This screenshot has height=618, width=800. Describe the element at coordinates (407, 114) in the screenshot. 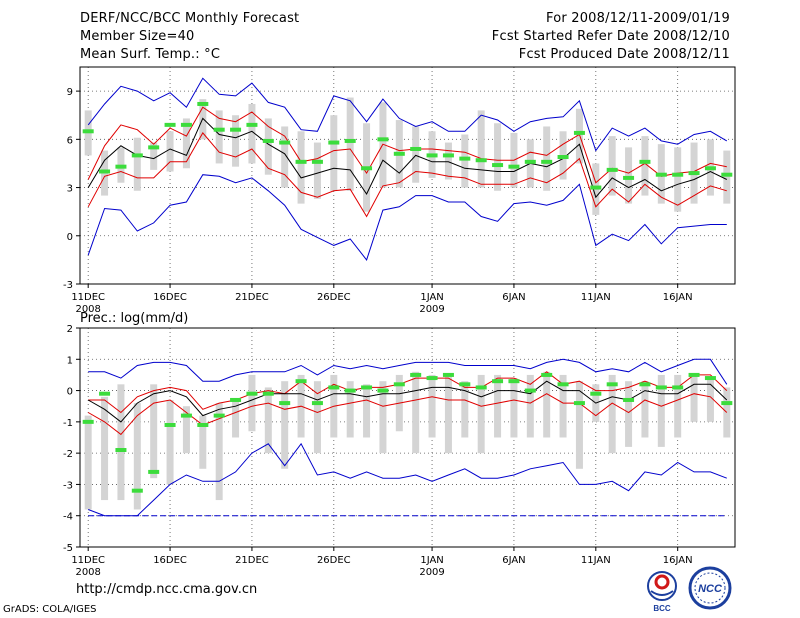

I see `temp-line-min` at that location.